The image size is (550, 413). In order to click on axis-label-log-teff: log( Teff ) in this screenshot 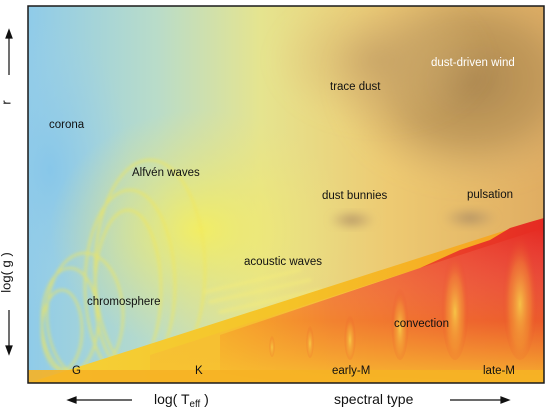, I will do `click(181, 401)`.